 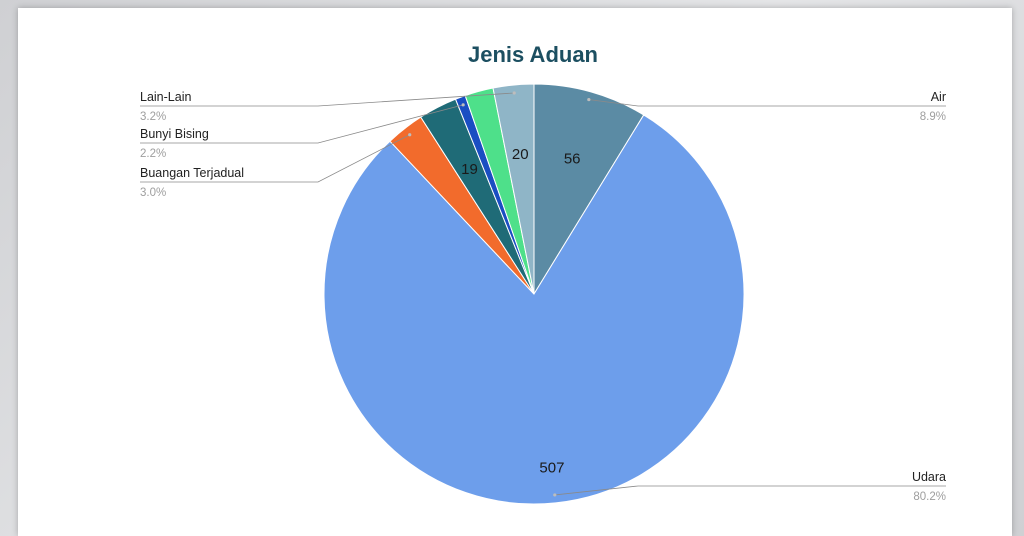 What do you see at coordinates (533, 54) in the screenshot?
I see `chart-title: Jenis Aduan` at bounding box center [533, 54].